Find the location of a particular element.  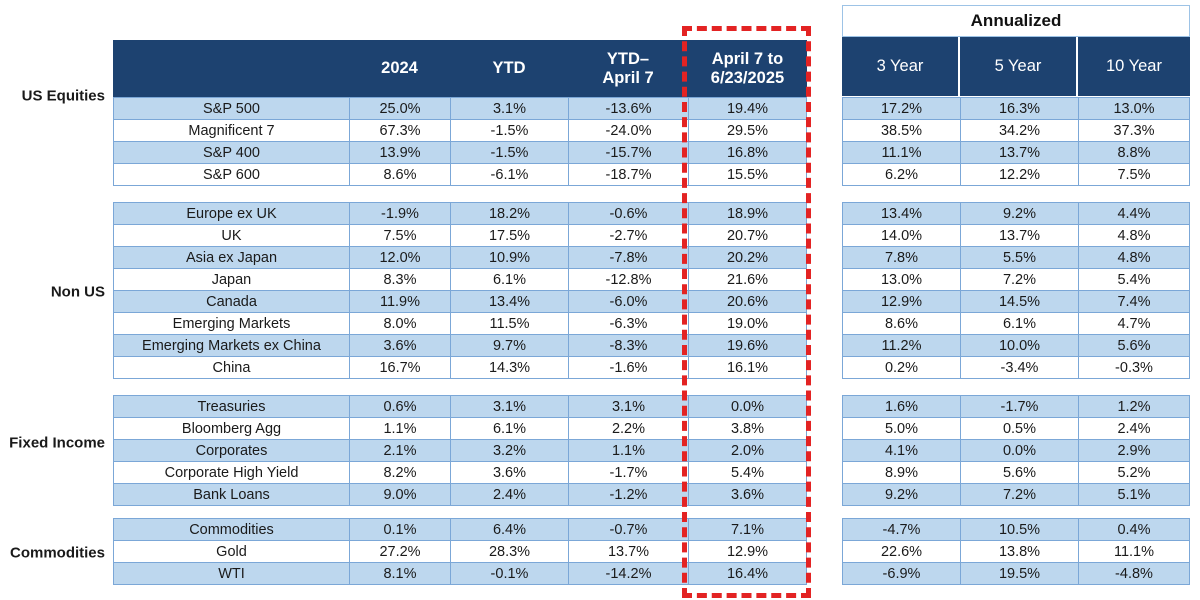

row-label: WTI is located at coordinates (232, 573).